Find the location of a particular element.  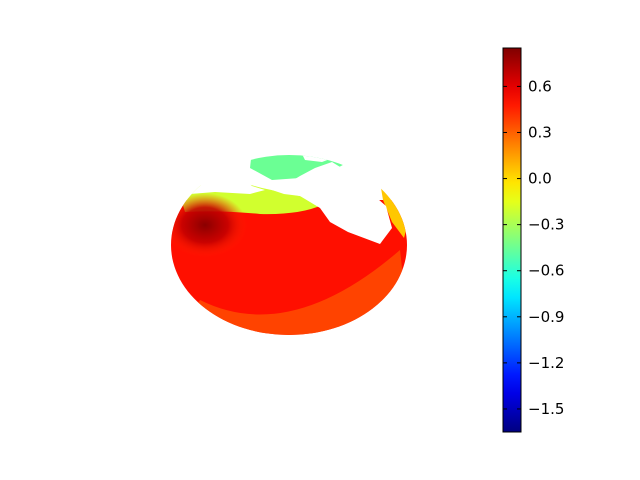

colorbar-tick-label: −1.5 is located at coordinates (546, 409).